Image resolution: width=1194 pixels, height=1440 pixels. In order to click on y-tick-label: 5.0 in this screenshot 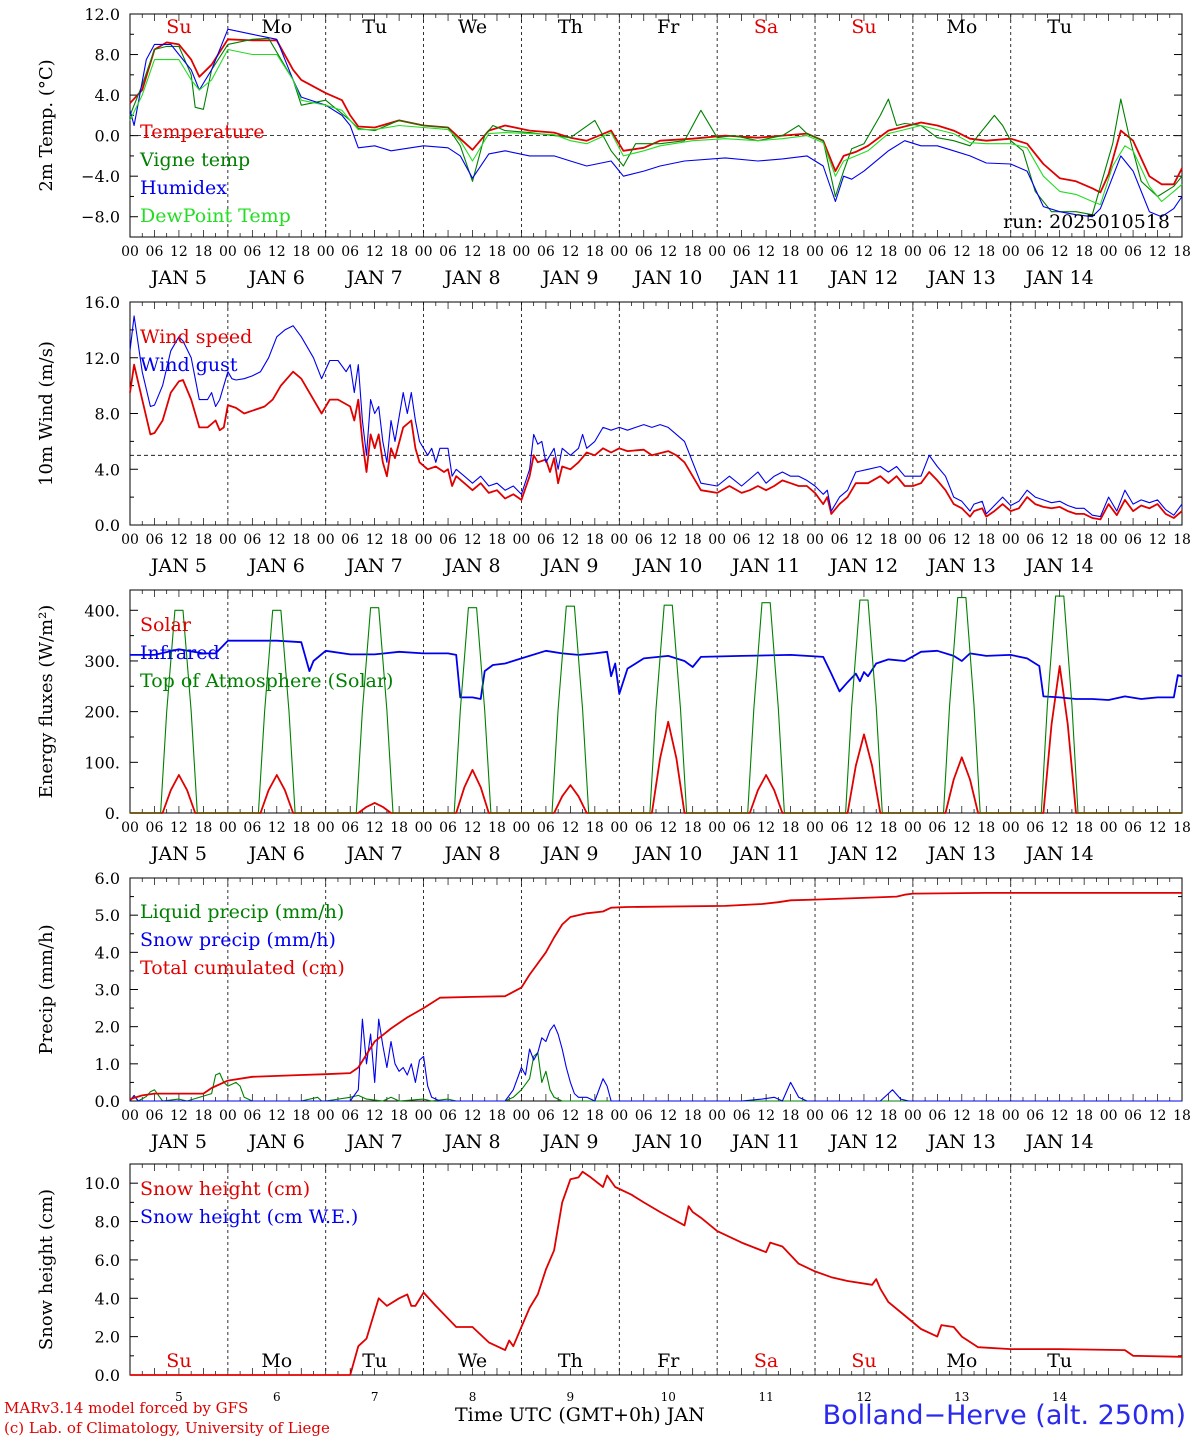, I will do `click(107, 915)`.